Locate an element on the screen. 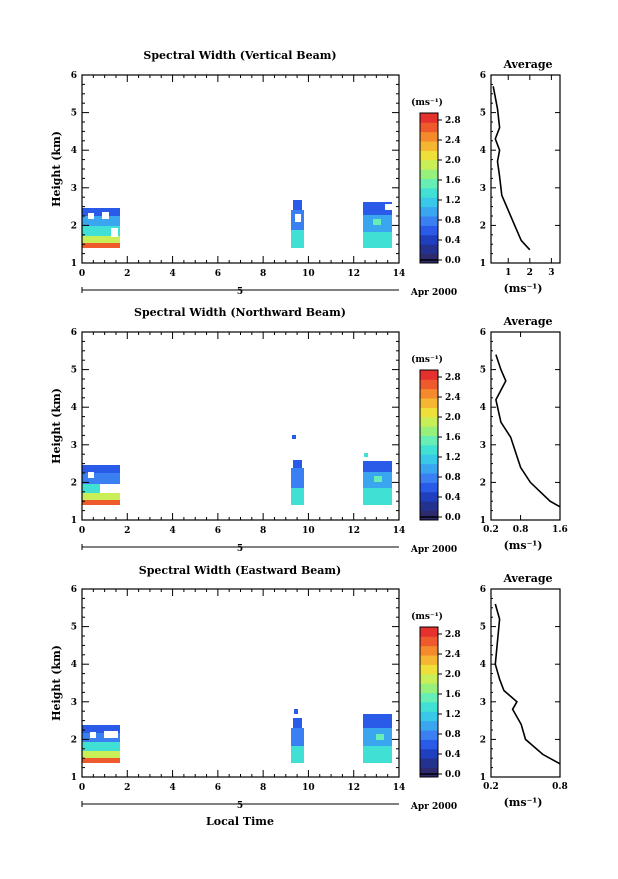  colorbar-tick-label: 1.2 is located at coordinates (453, 201).